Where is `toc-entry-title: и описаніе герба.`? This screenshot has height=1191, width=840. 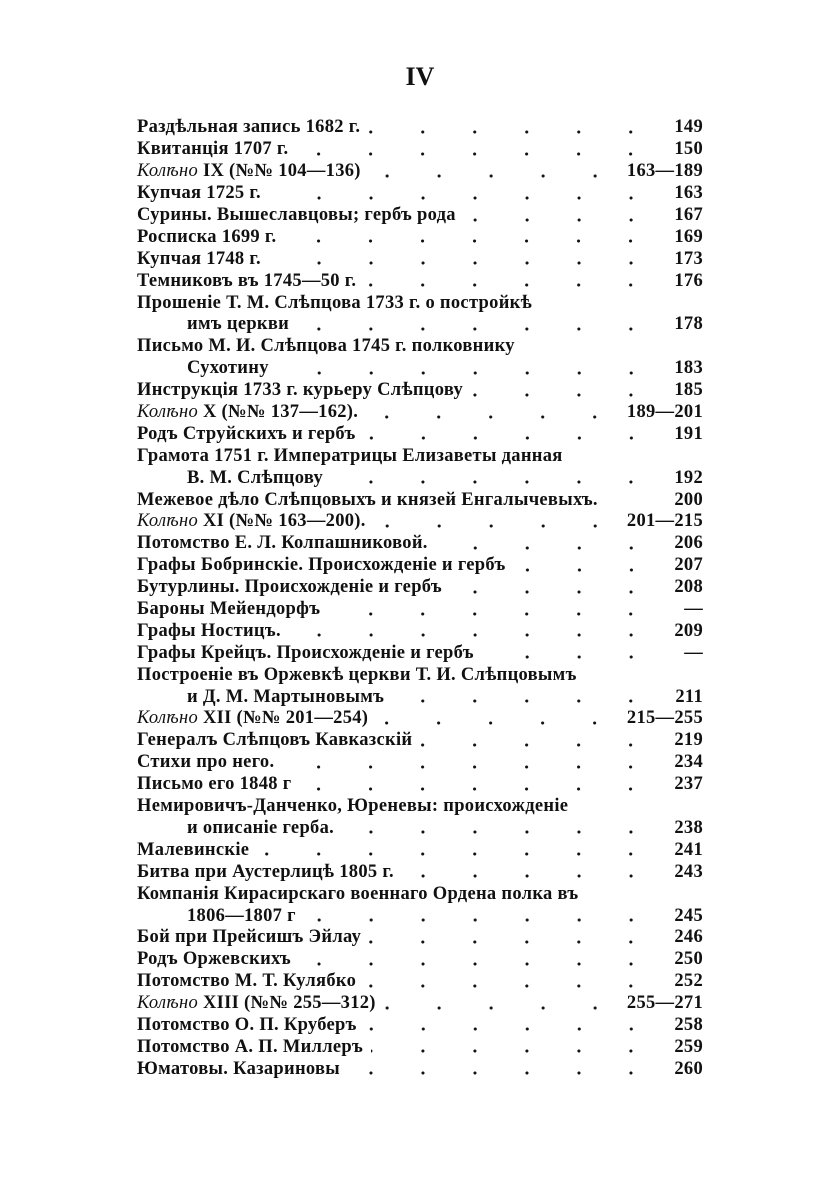
toc-entry-title: и описаніе герба. is located at coordinates (235, 828).